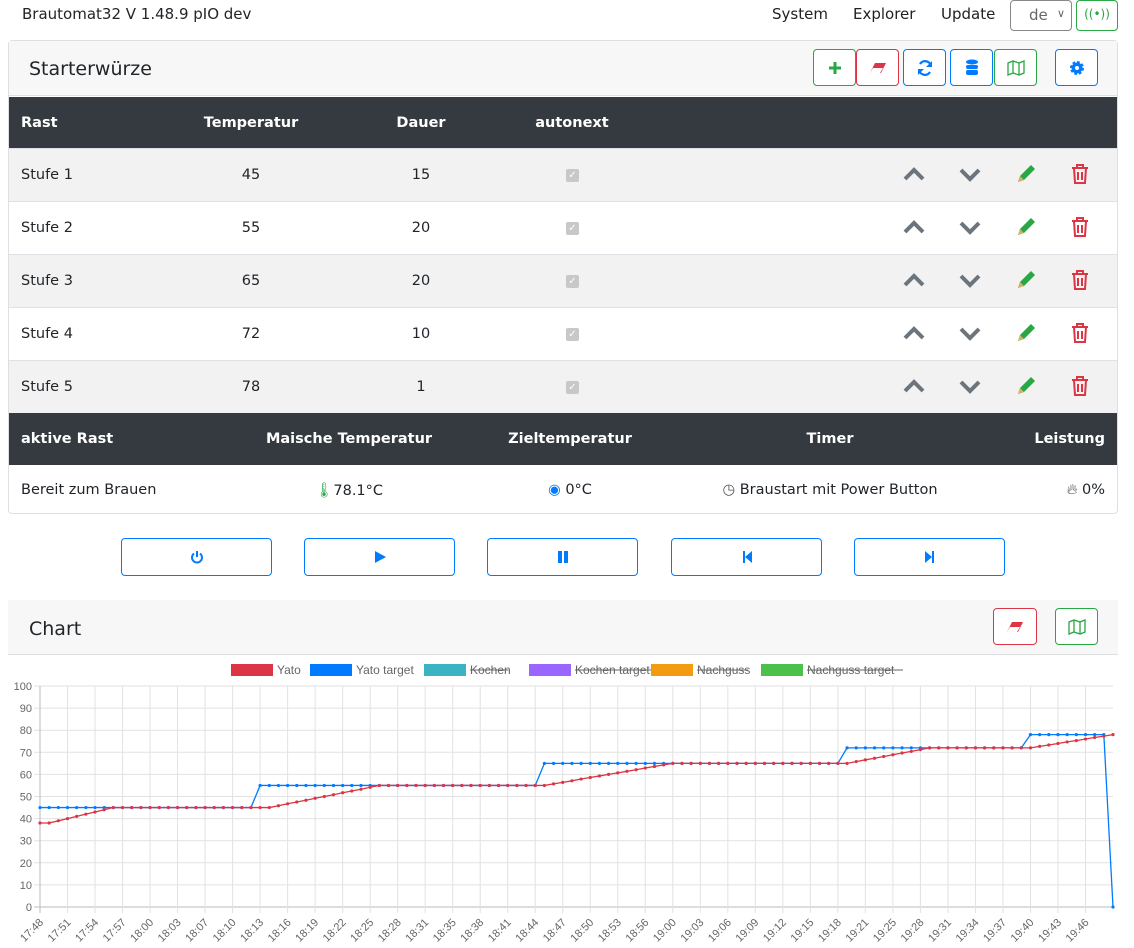 The height and width of the screenshot is (948, 1134). I want to click on col-target-temp: Zieltemperatur, so click(570, 439).